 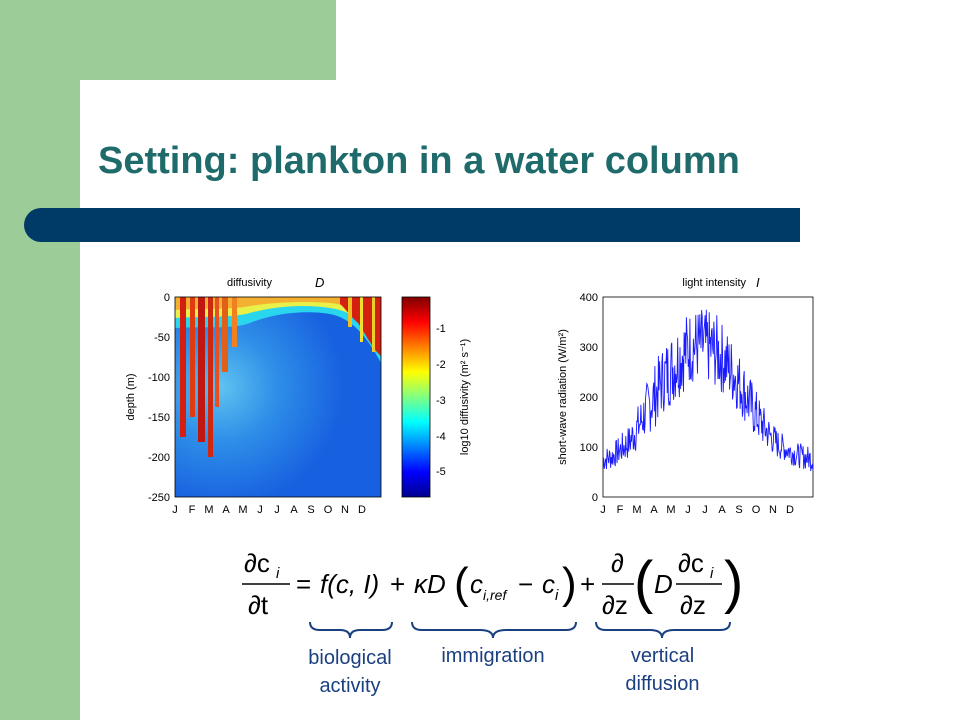 What do you see at coordinates (319, 282) in the screenshot?
I see `diffusivity-symbol: D` at bounding box center [319, 282].